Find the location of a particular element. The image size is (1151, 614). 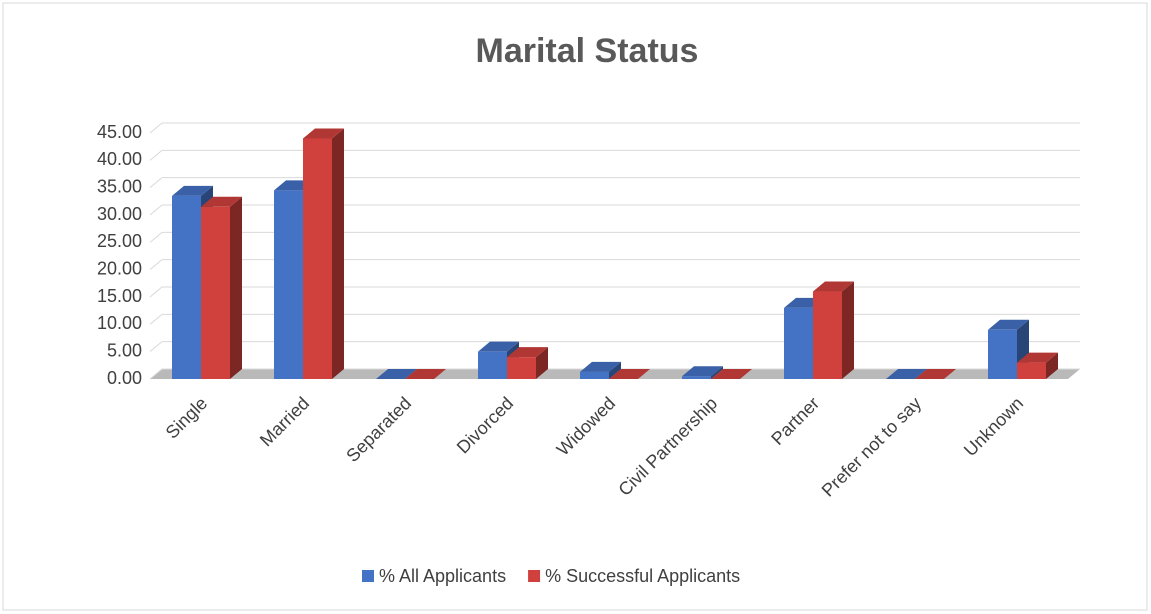

y-tick-label: 15.00 is located at coordinates (119, 296).